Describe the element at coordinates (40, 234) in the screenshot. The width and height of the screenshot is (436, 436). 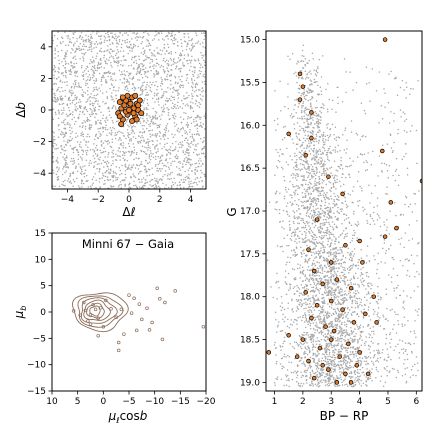
I see `pm-ytick-label: 15` at that location.